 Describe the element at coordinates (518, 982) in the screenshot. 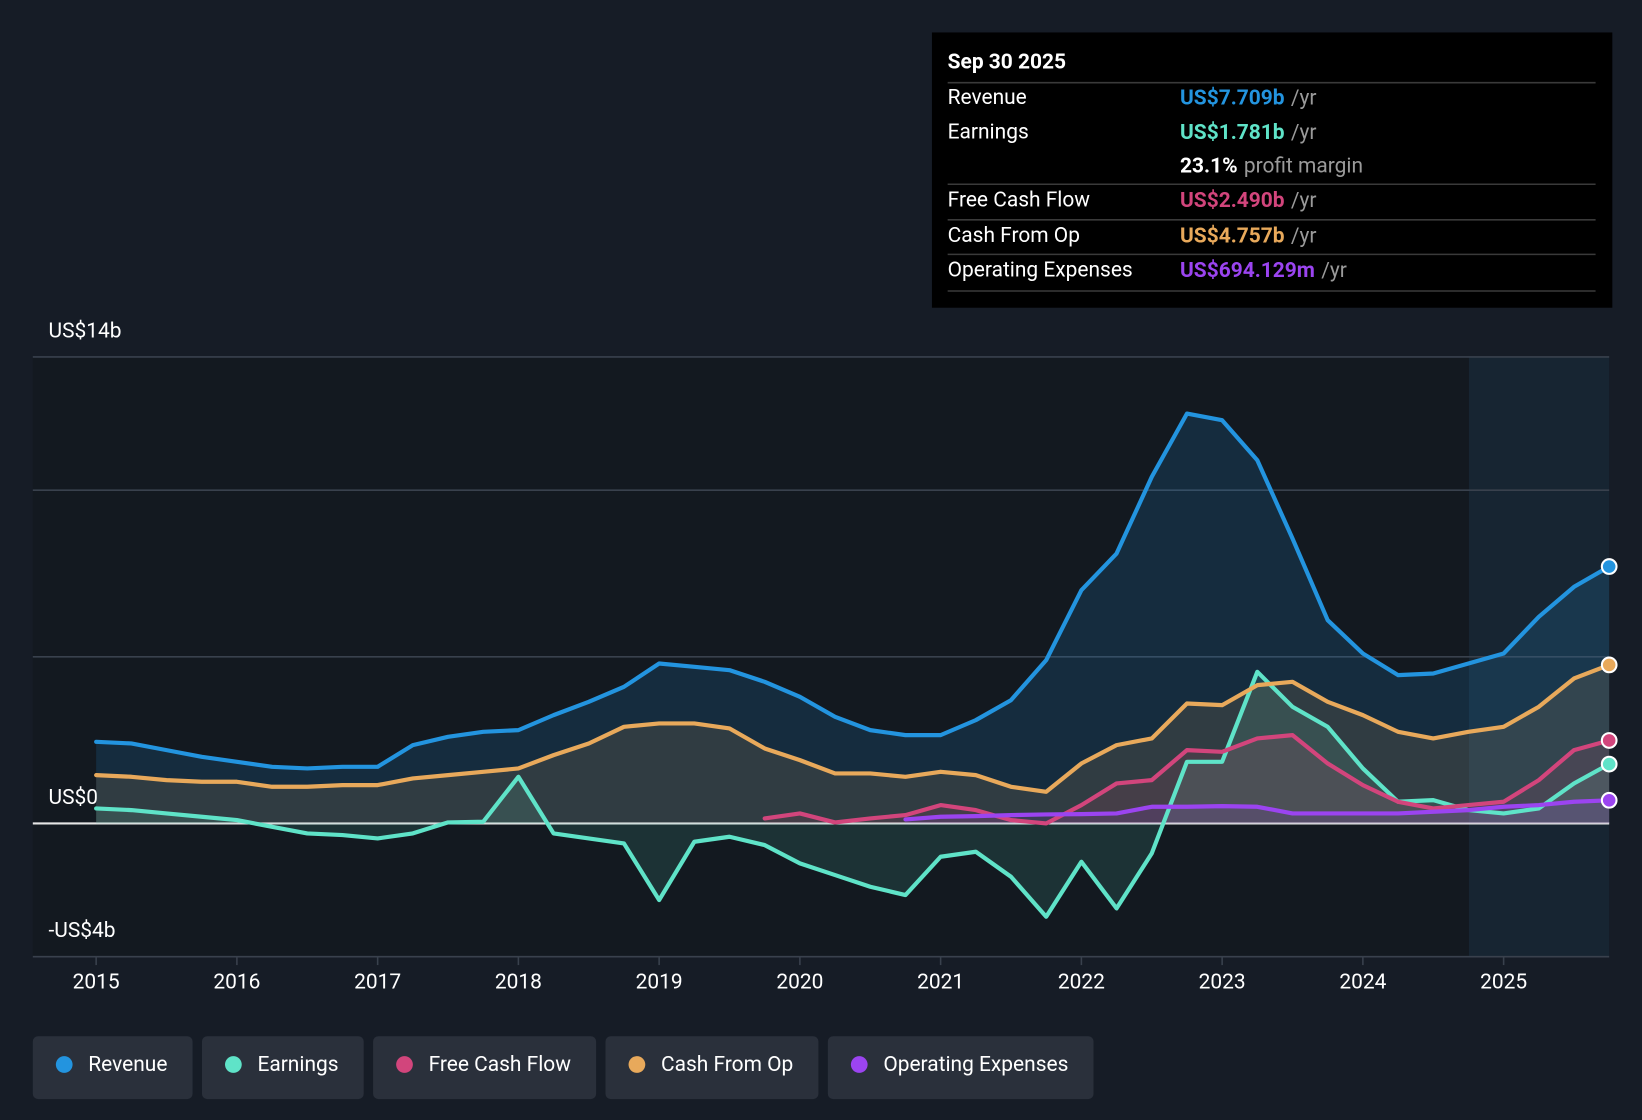

I see `x-tick-label: 2018` at that location.